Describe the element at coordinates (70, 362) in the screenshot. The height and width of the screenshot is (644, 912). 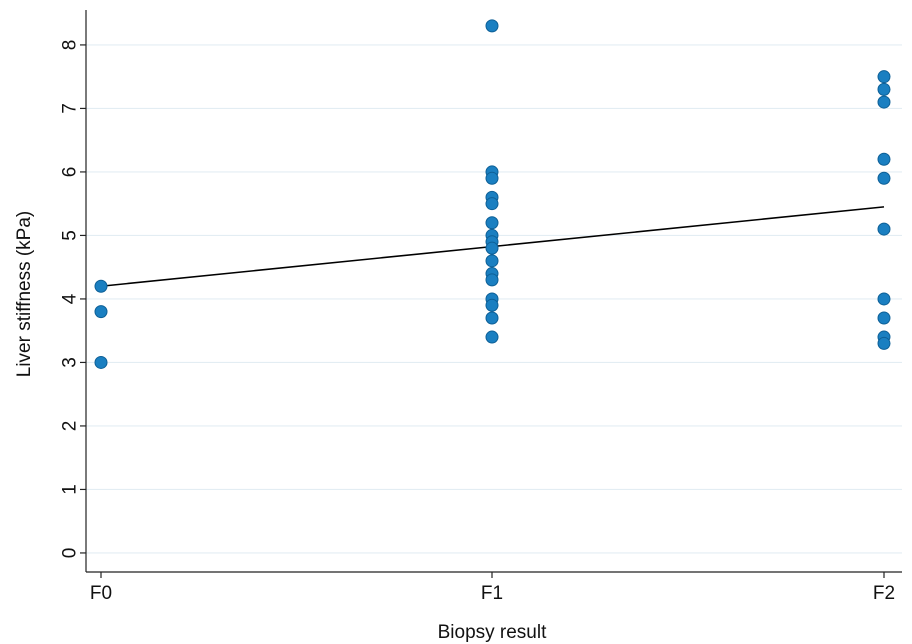
I see `y-tick-label-3: 3` at that location.